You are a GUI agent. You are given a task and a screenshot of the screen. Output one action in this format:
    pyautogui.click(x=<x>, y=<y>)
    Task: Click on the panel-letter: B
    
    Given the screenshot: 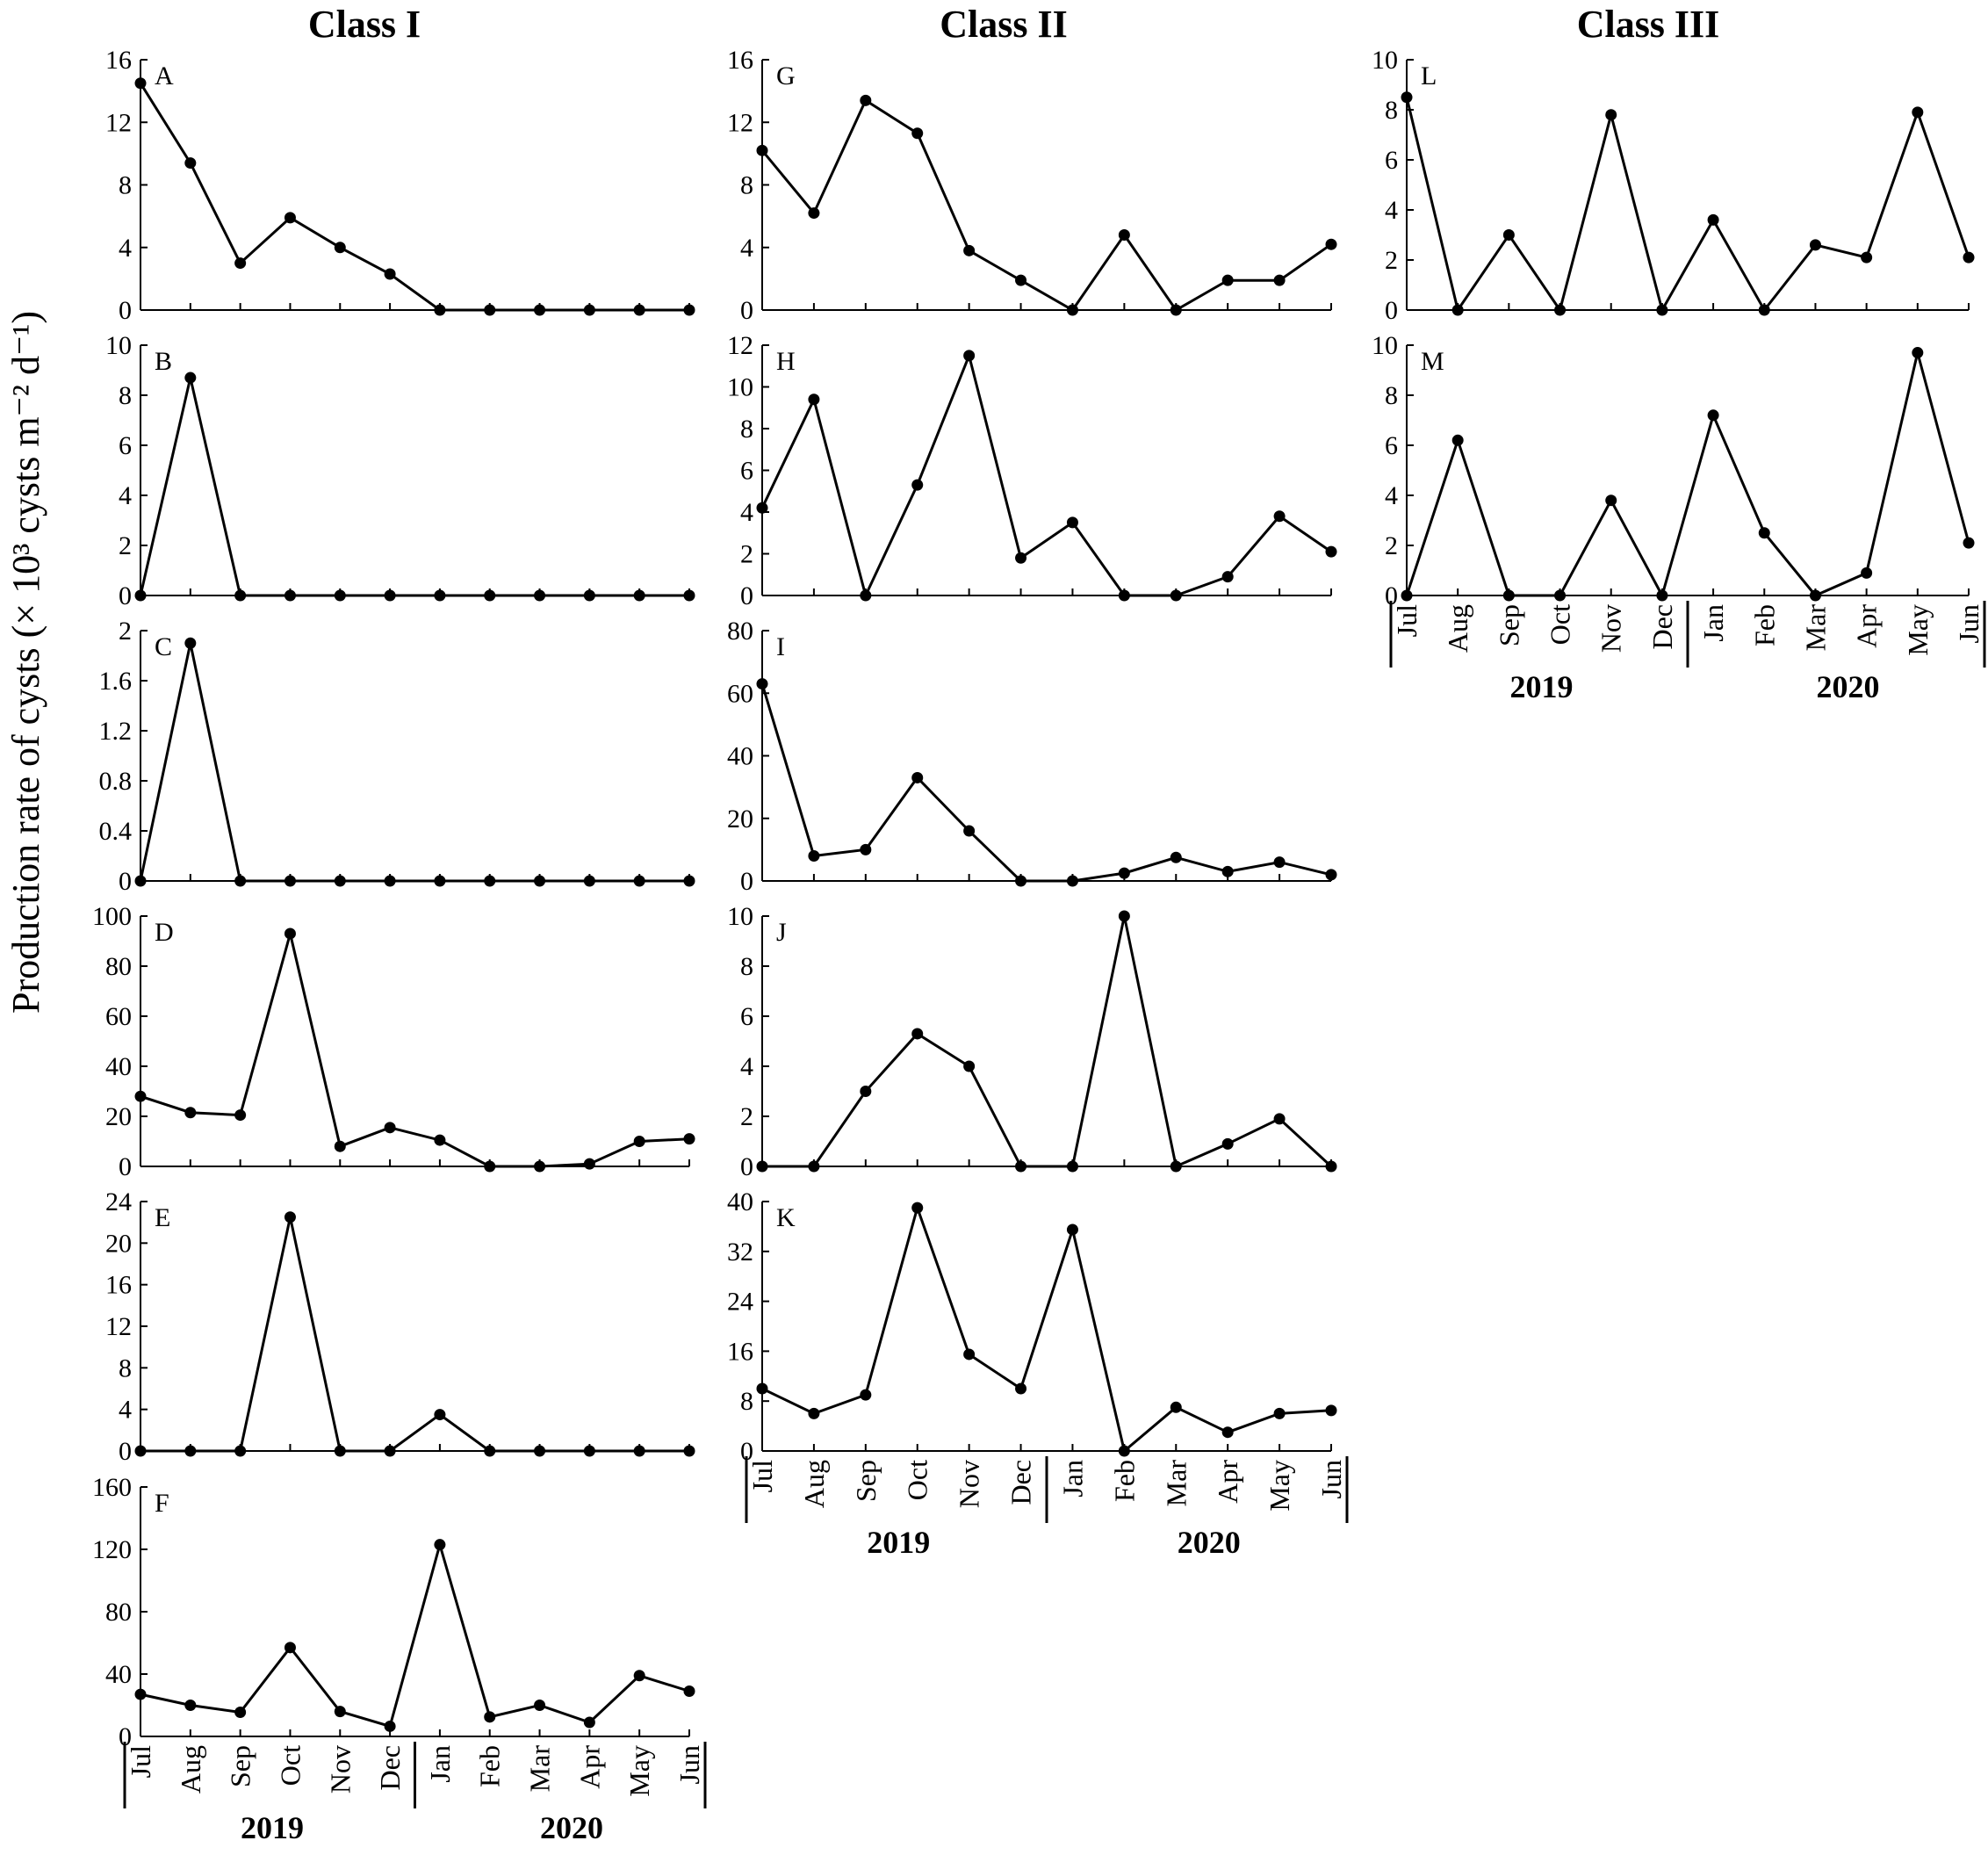 What is the action you would take?
    pyautogui.click(x=163, y=361)
    